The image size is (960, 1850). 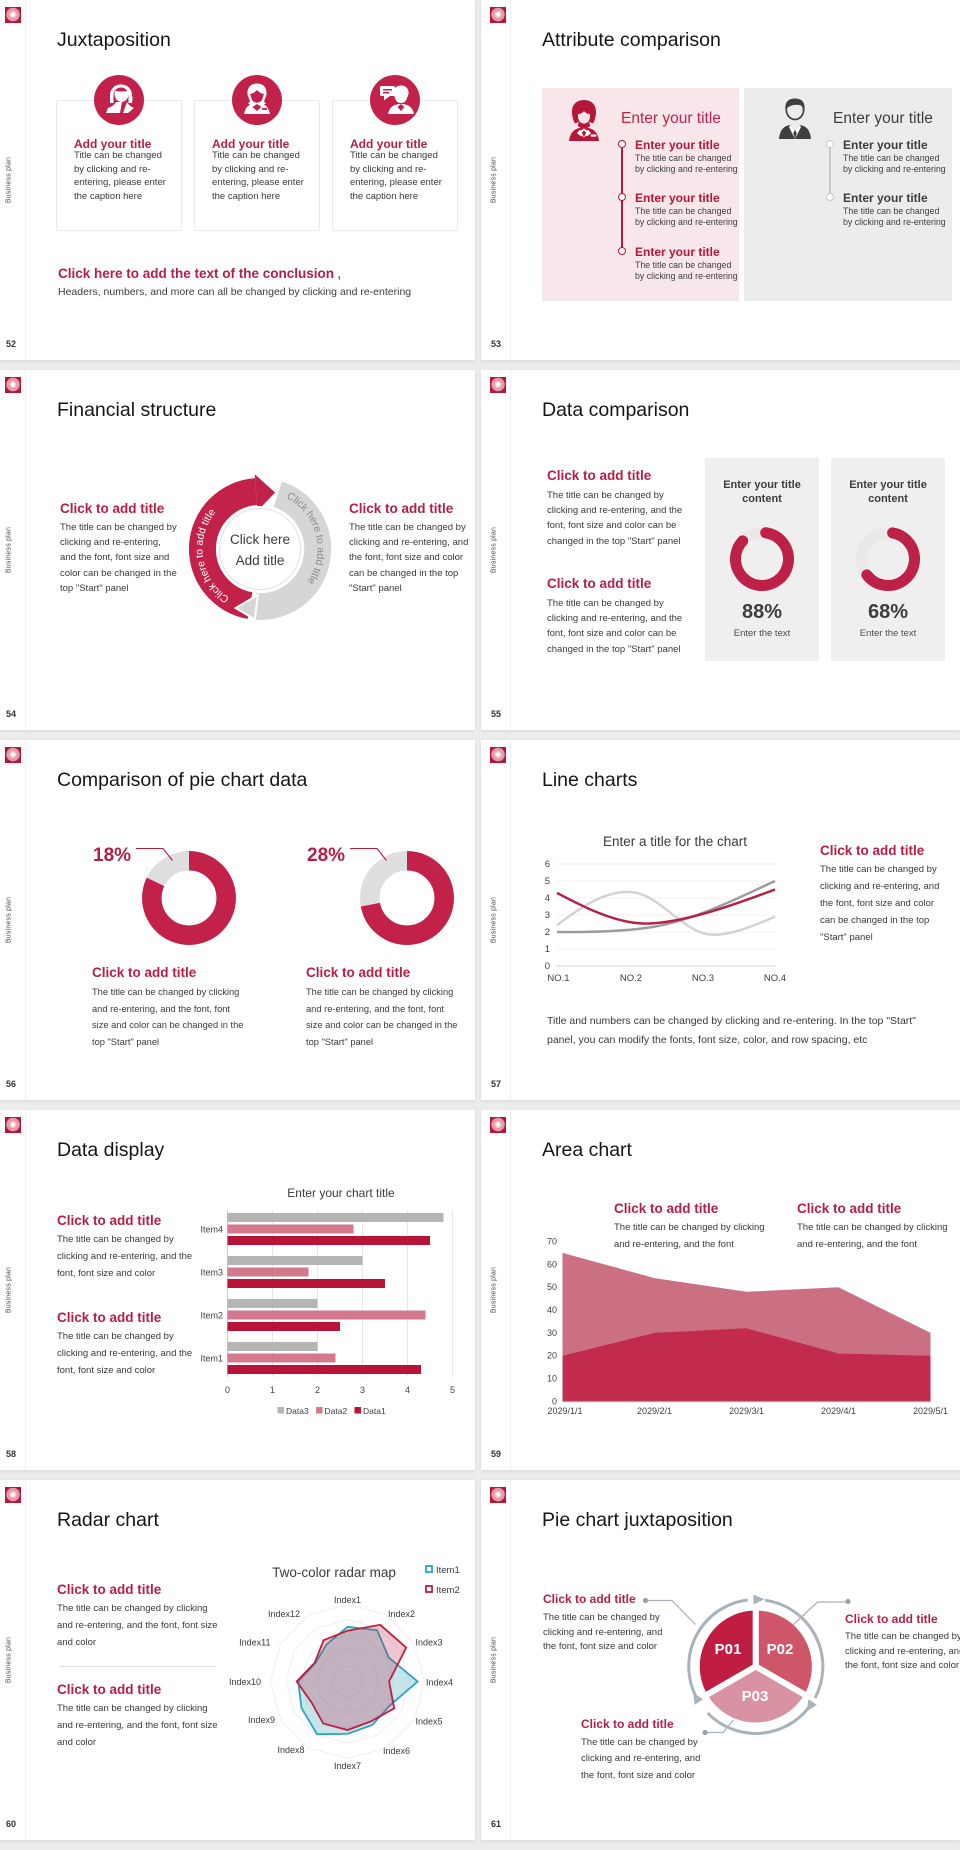 I want to click on svg-text: P03, so click(x=755, y=1696).